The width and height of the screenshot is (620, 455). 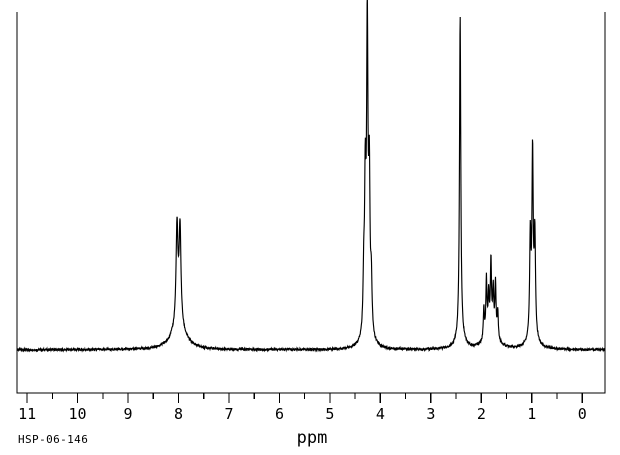 I want to click on x-axis-tick-label: 1, so click(x=531, y=414).